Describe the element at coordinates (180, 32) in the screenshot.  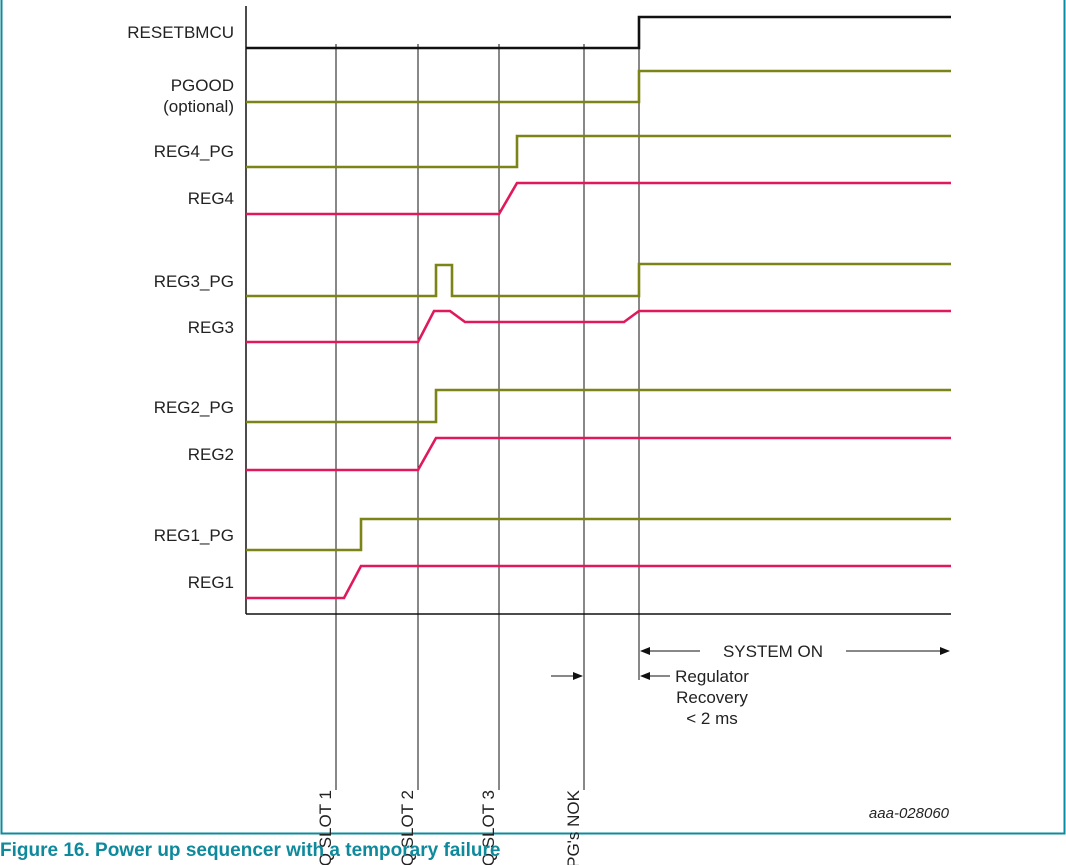
I see `label-resetbmcu: RESETBMCU` at that location.